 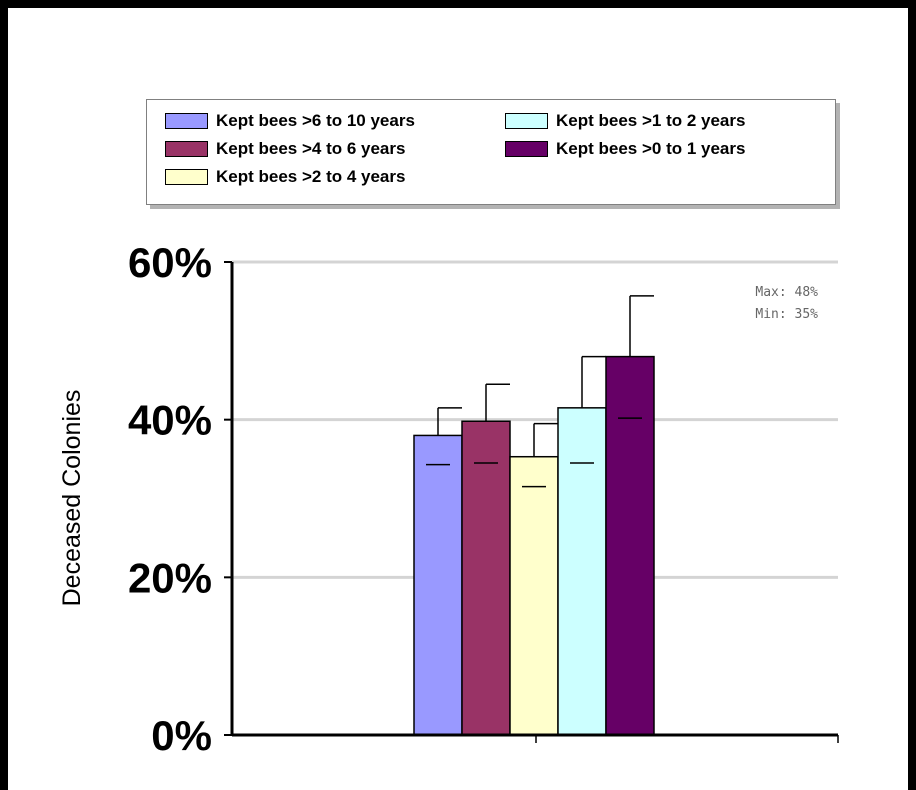 I want to click on legend-item: Kept bees >6 to 10 years, so click(x=290, y=121).